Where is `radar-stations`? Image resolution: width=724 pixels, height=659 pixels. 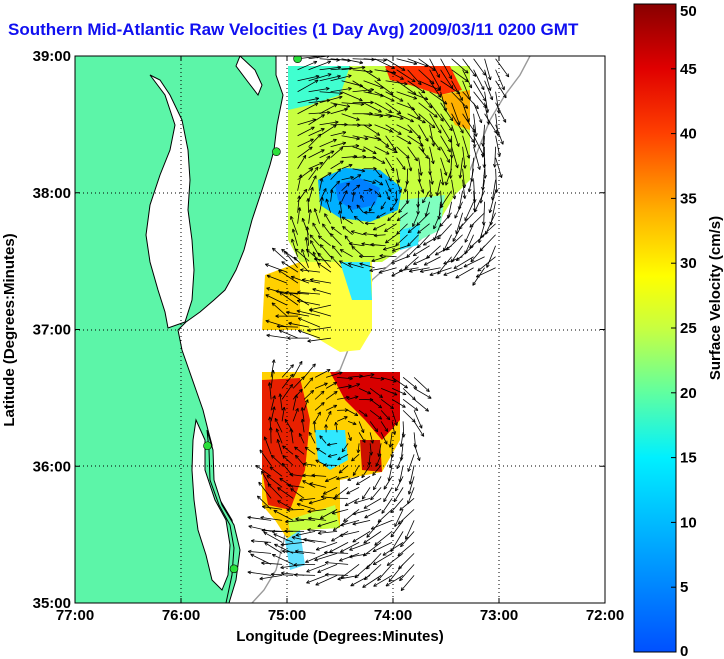
radar-stations is located at coordinates (252, 315).